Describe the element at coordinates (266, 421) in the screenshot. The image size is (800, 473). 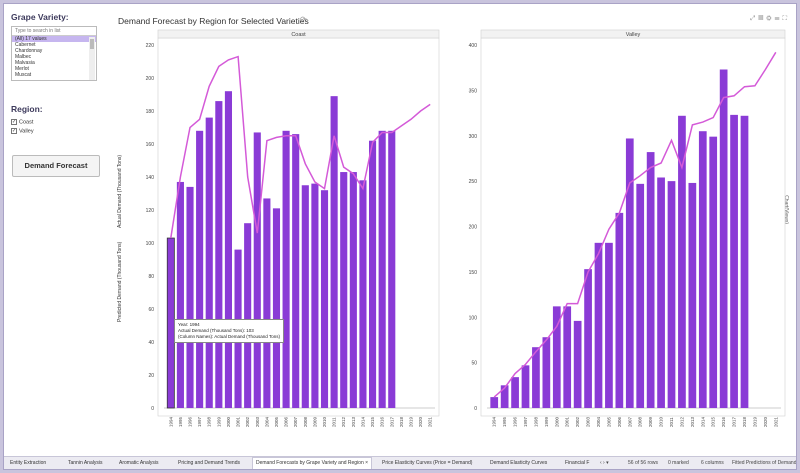
I see `x-tick-label: 2004` at that location.